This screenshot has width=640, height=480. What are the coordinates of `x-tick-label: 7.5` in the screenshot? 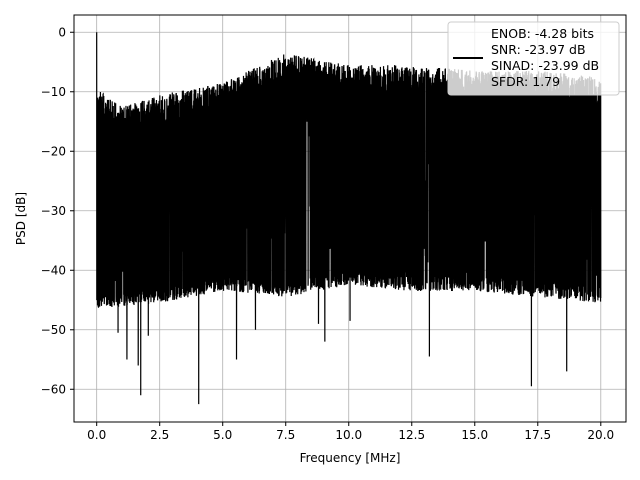 It's located at (285, 435).